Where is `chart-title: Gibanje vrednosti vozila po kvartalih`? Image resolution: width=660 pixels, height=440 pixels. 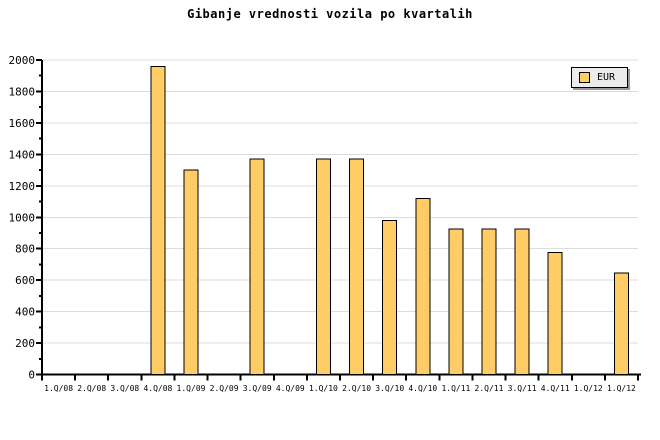
chart-title: Gibanje vrednosti vozila po kvartalih is located at coordinates (330, 14).